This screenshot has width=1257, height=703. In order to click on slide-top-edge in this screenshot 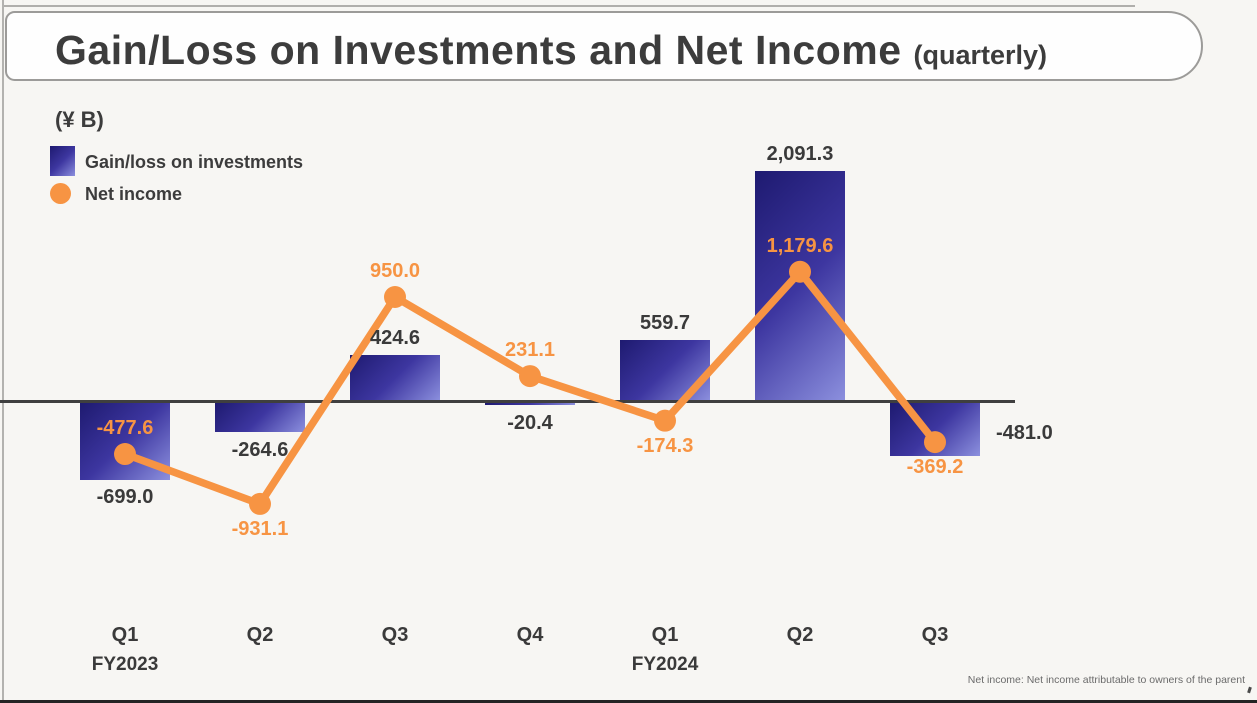, I will do `click(569, 6)`.